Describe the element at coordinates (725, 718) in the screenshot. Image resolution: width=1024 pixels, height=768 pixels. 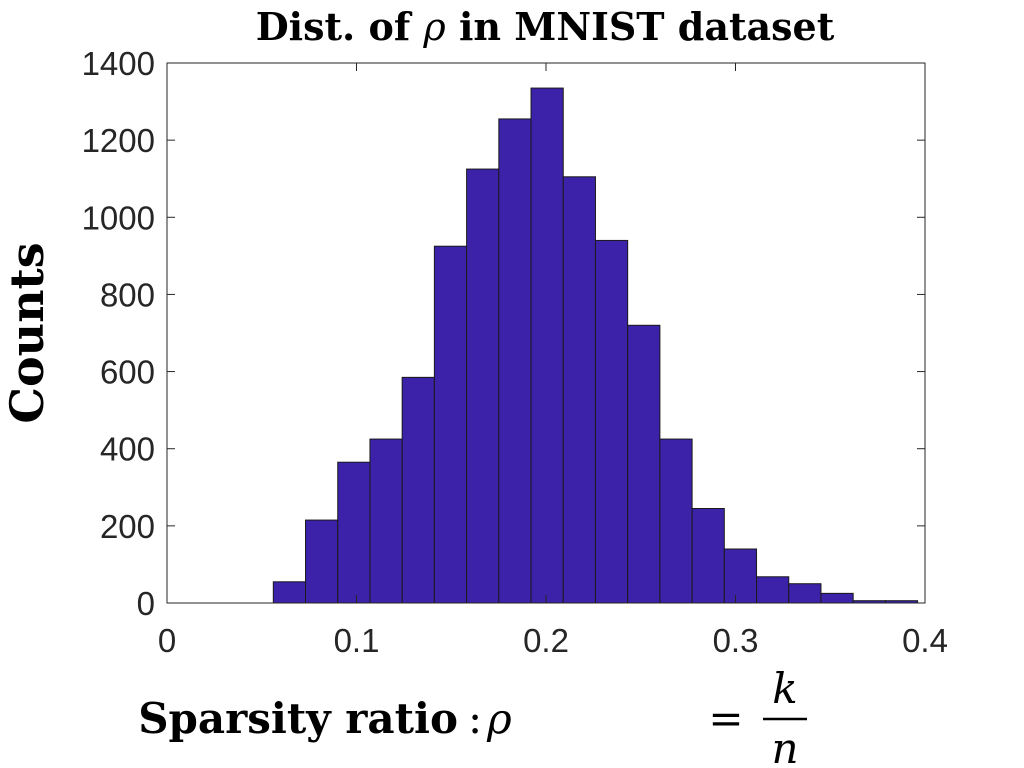
I see `x-axis-label-equals: =` at that location.